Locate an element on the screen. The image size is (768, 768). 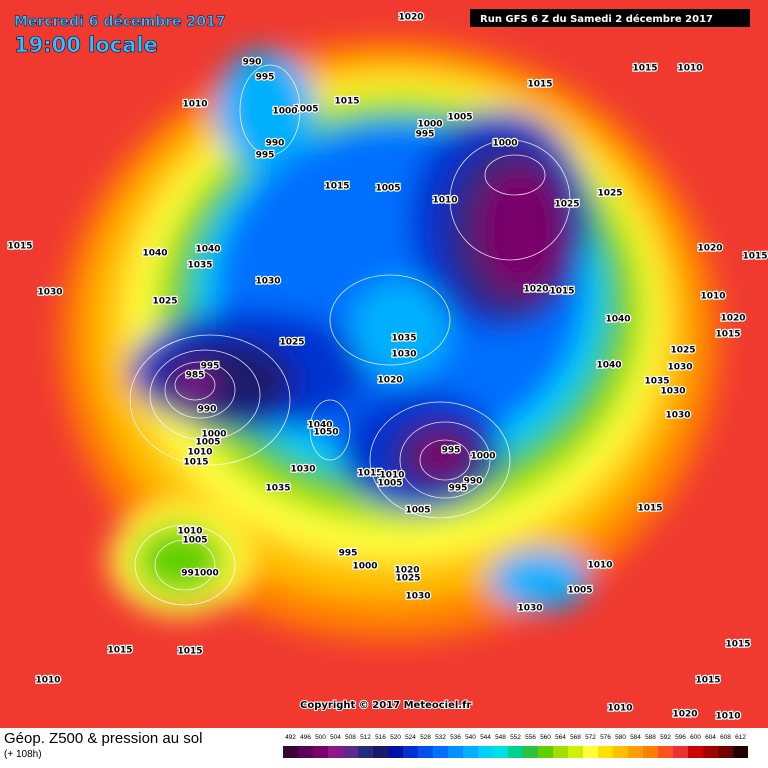
scale-value: 584 is located at coordinates (635, 737).